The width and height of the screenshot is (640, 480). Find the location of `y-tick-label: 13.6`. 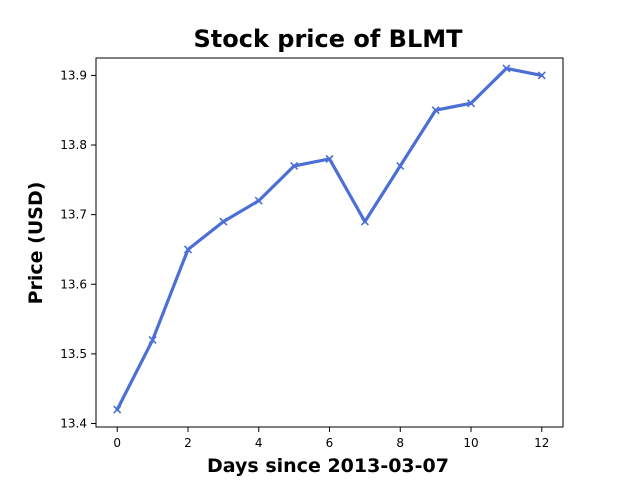

y-tick-label: 13.6 is located at coordinates (73, 284).